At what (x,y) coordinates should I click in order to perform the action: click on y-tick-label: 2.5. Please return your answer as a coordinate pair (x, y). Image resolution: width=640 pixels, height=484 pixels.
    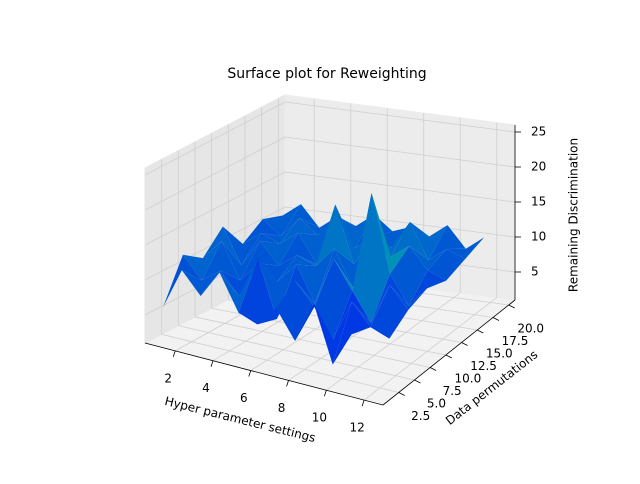
    Looking at the image, I should click on (420, 416).